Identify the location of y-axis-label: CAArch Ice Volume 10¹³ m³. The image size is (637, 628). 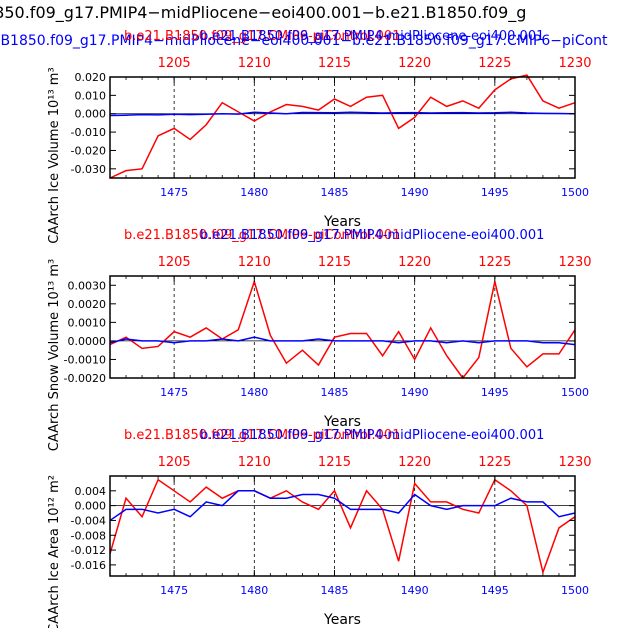
(54, 155).